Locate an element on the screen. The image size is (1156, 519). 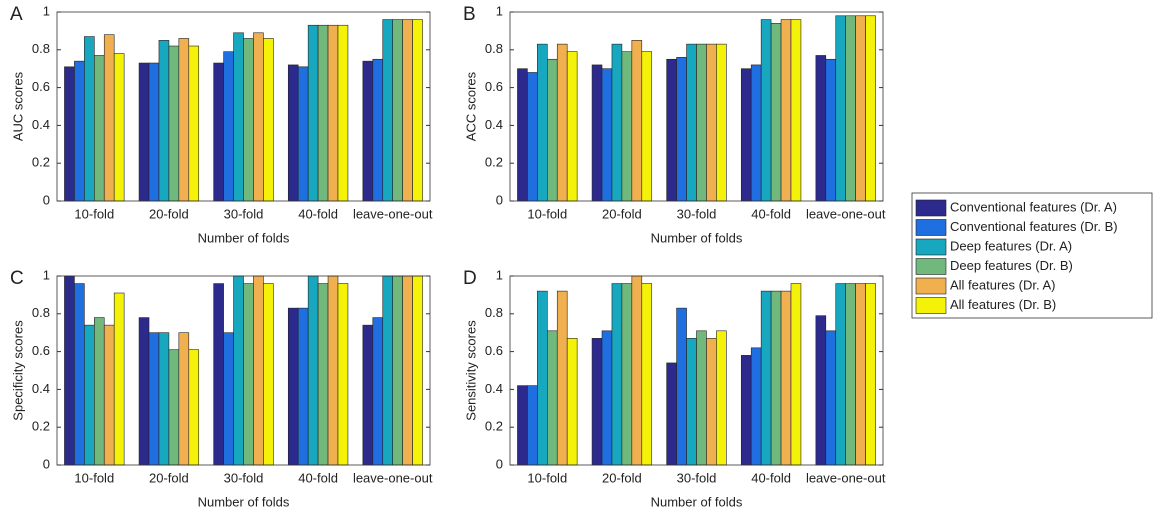
legend-label: All features (Dr. B) is located at coordinates (1003, 304).